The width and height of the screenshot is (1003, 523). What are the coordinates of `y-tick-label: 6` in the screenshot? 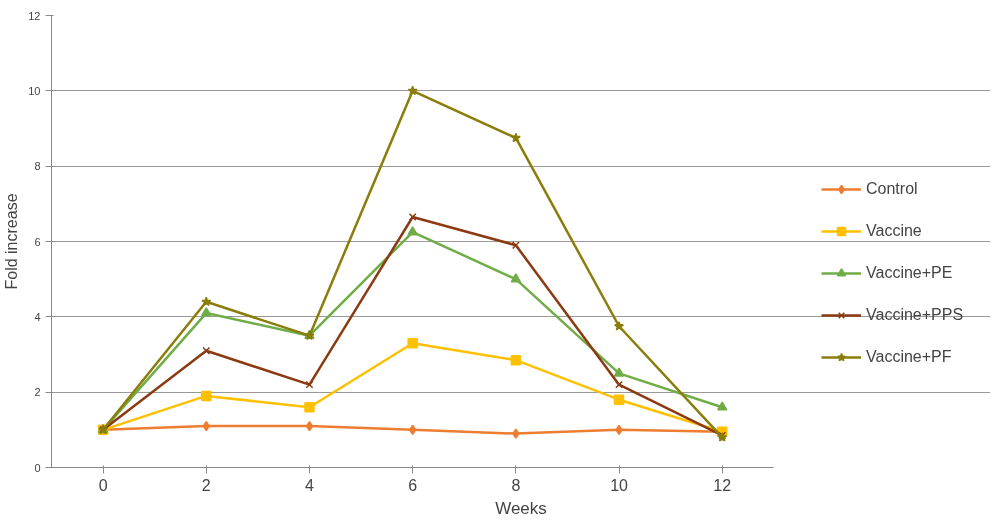 It's located at (37, 241).